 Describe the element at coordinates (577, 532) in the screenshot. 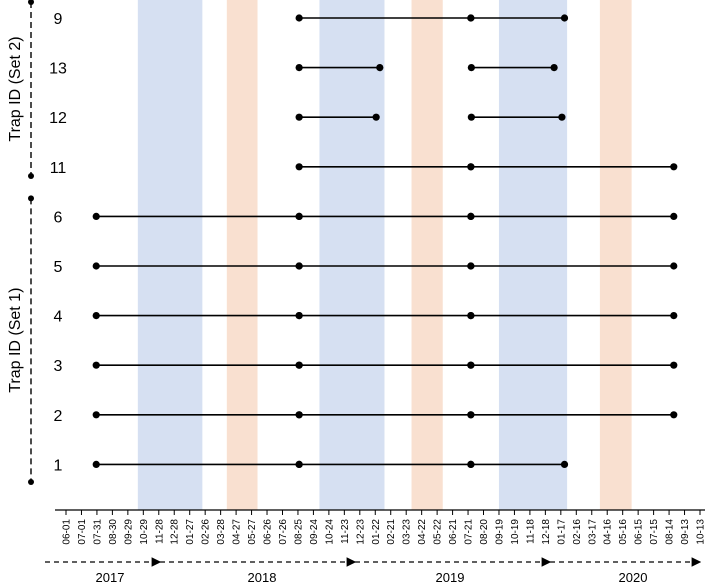

I see `x-tick-label: 02-16` at that location.